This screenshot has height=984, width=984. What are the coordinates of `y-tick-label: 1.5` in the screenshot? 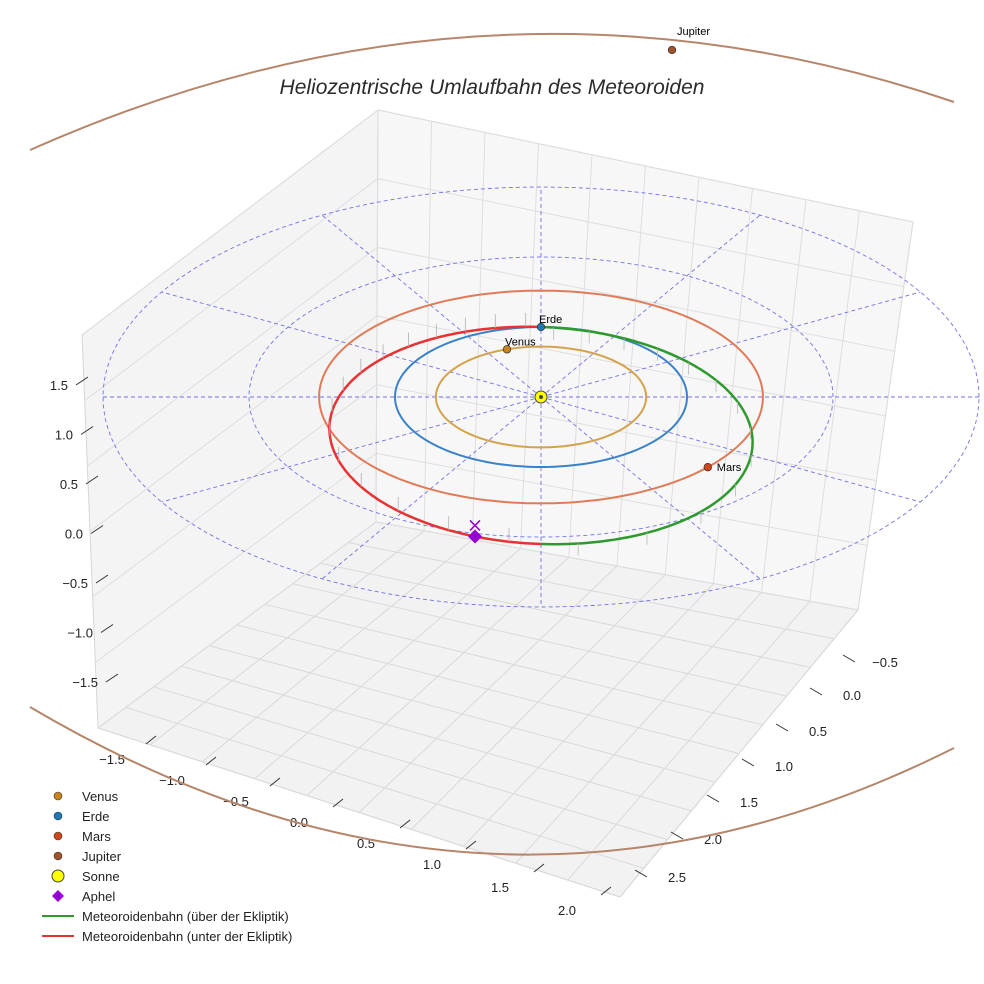 It's located at (749, 802).